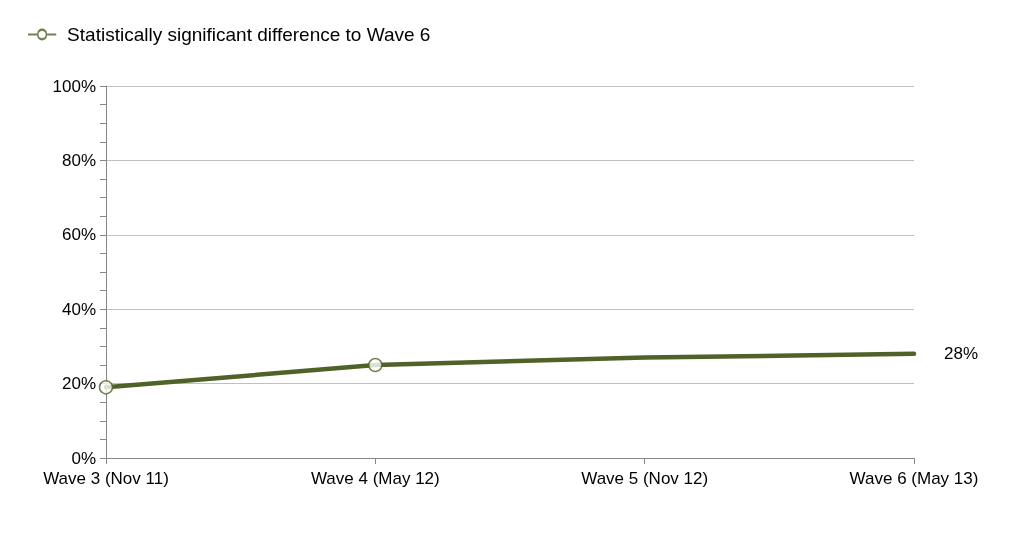 This screenshot has width=1015, height=538. Describe the element at coordinates (74, 86) in the screenshot. I see `y-tick-label: 100%` at that location.